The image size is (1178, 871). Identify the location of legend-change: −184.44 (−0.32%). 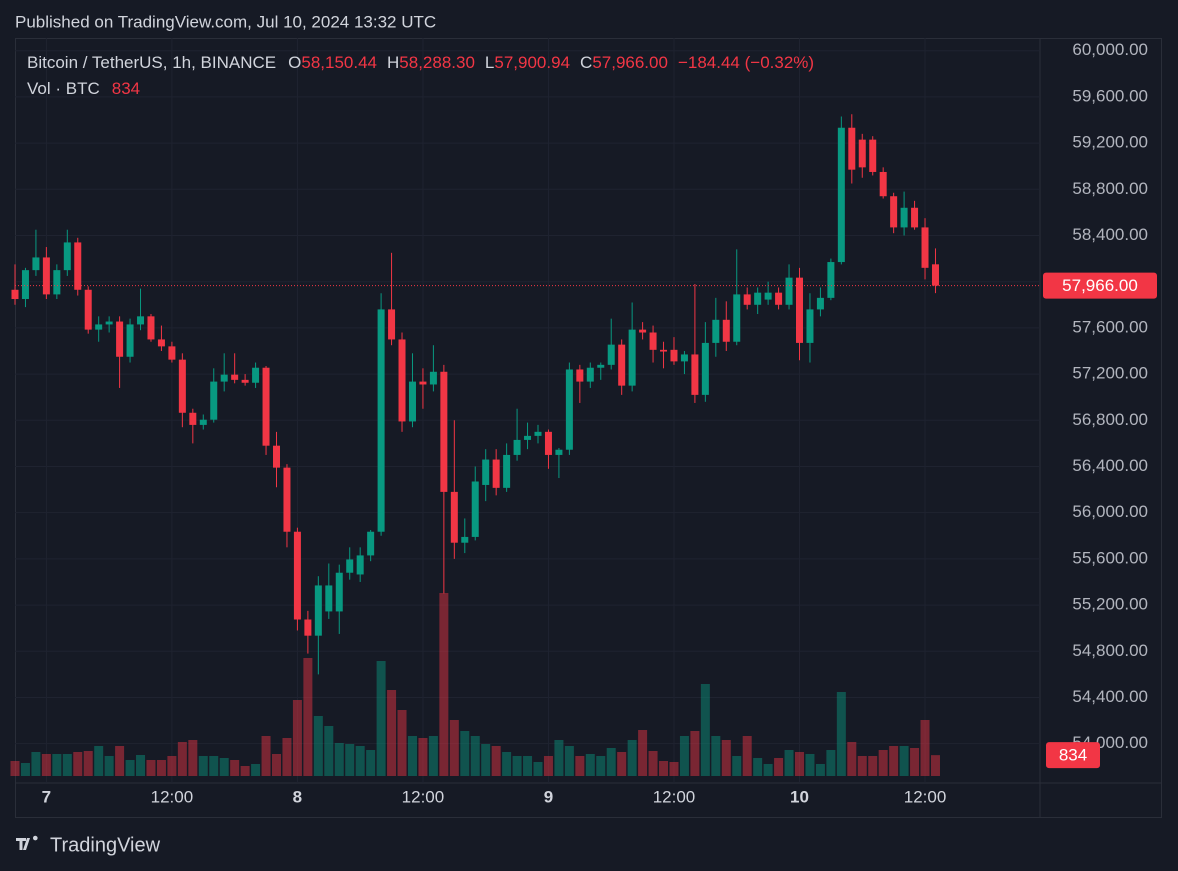
(746, 62).